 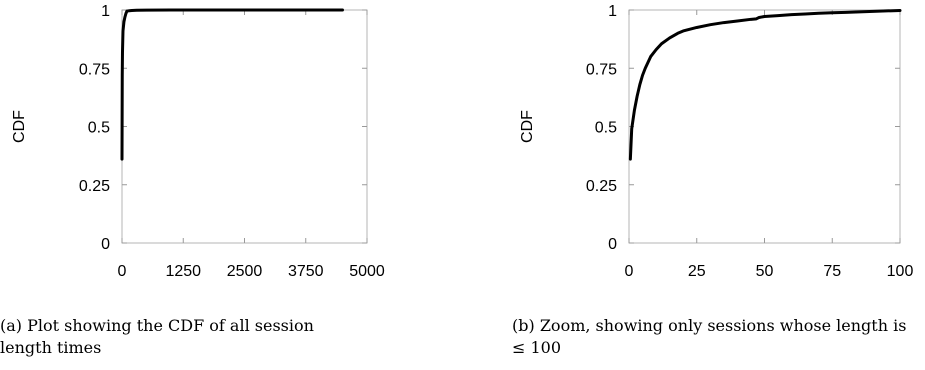 I want to click on x-tick-label: 3750, so click(x=306, y=271).